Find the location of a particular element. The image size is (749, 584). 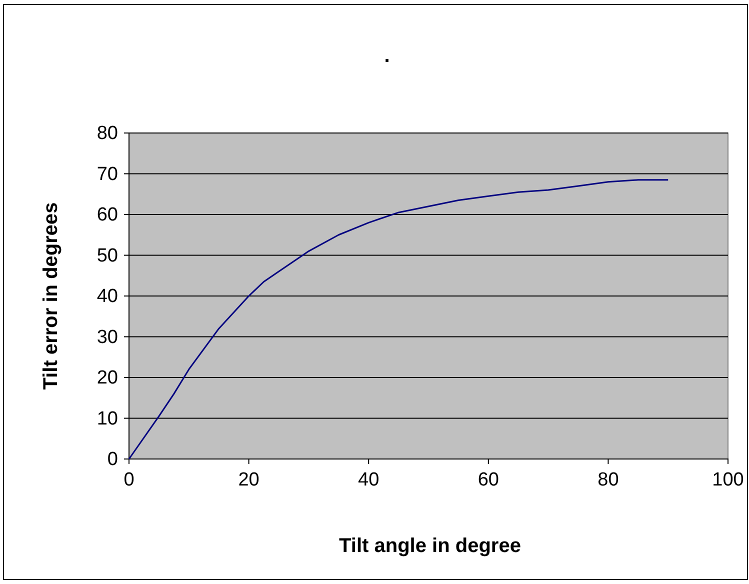

x-axis-title: Tilt angle in degree is located at coordinates (430, 546).